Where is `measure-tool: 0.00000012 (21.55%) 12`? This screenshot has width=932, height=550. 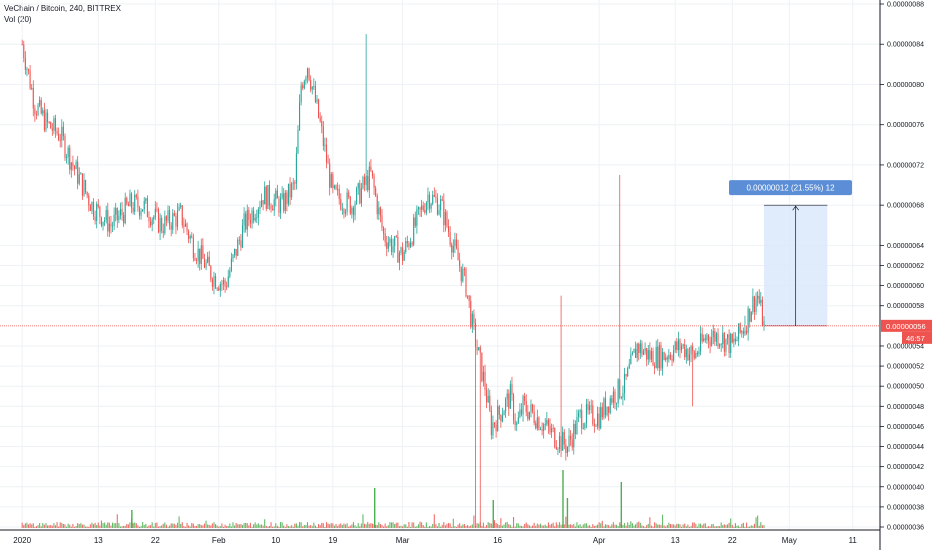 measure-tool: 0.00000012 (21.55%) 12 is located at coordinates (790, 253).